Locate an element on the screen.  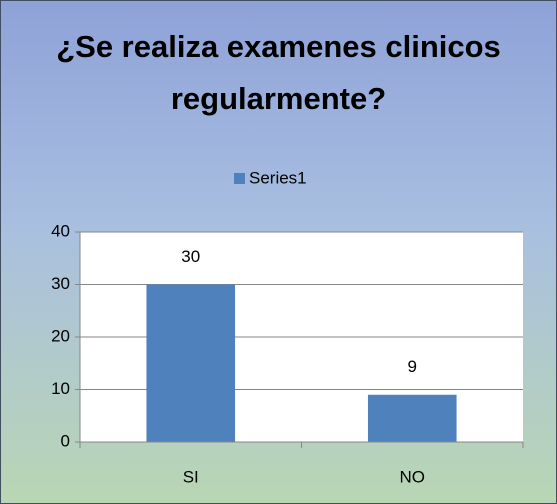
data-label: 30 is located at coordinates (190, 256).